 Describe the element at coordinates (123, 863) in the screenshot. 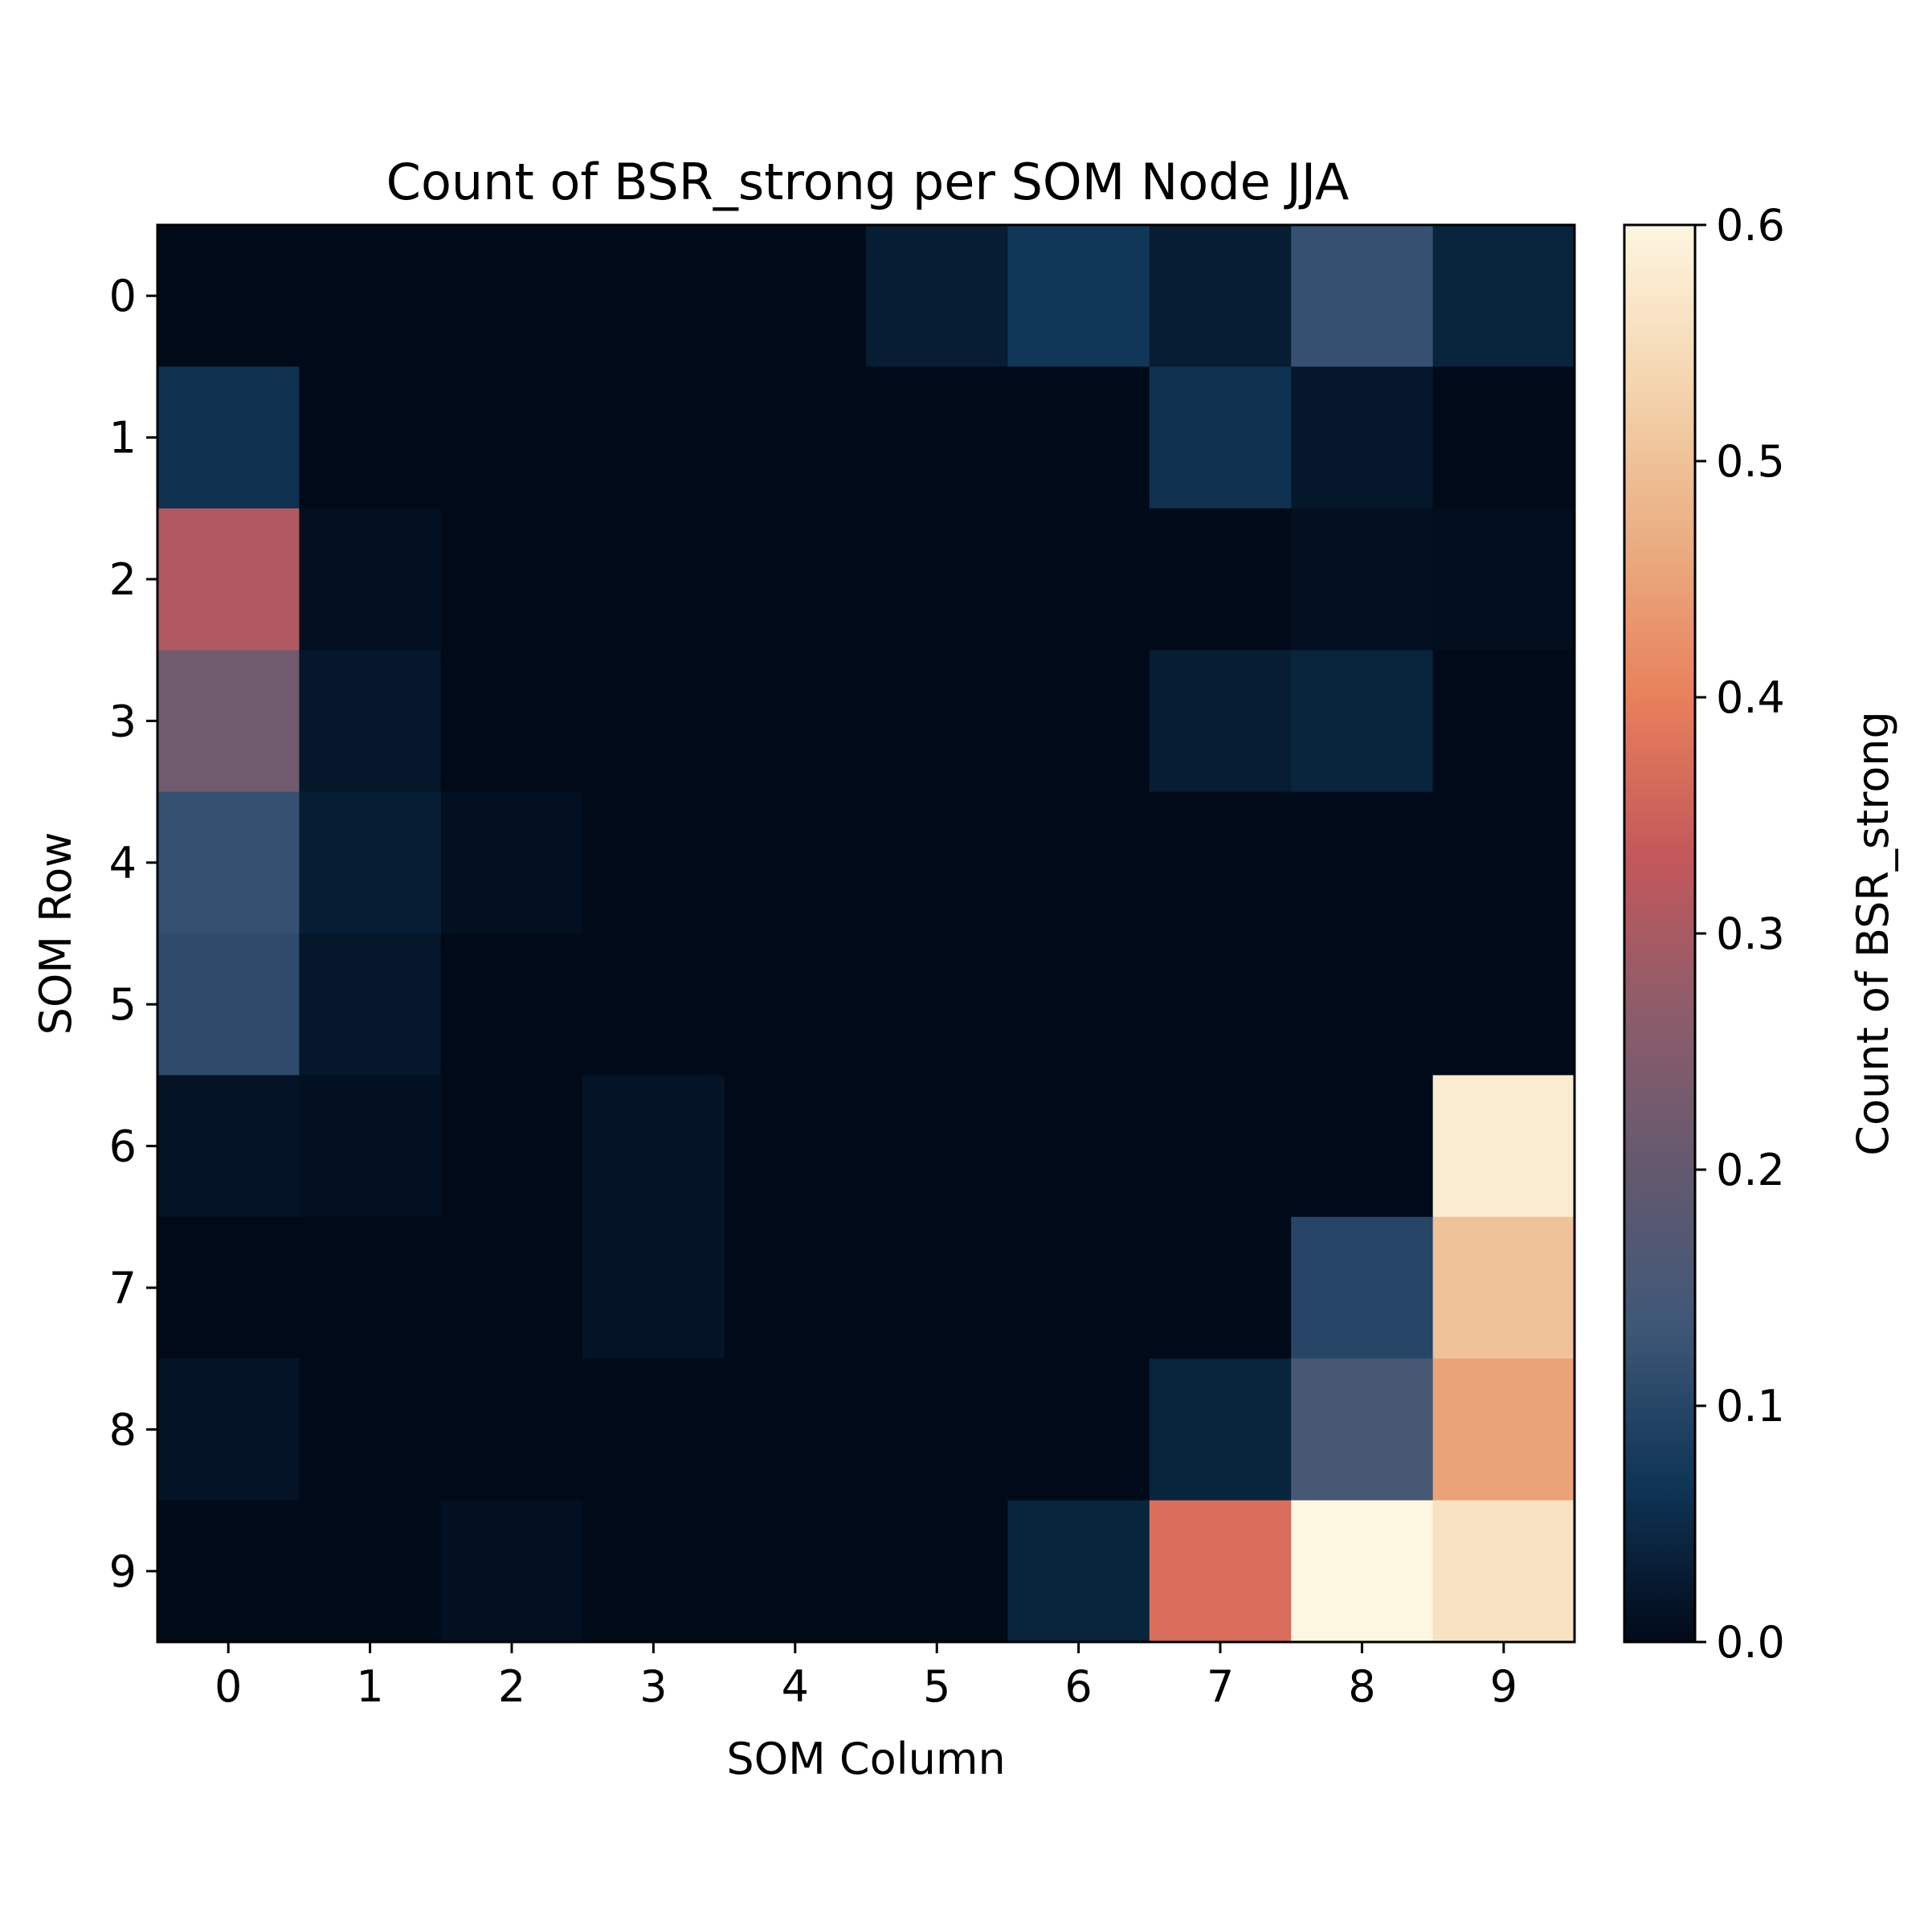

I see `y-tick-label: 4` at that location.